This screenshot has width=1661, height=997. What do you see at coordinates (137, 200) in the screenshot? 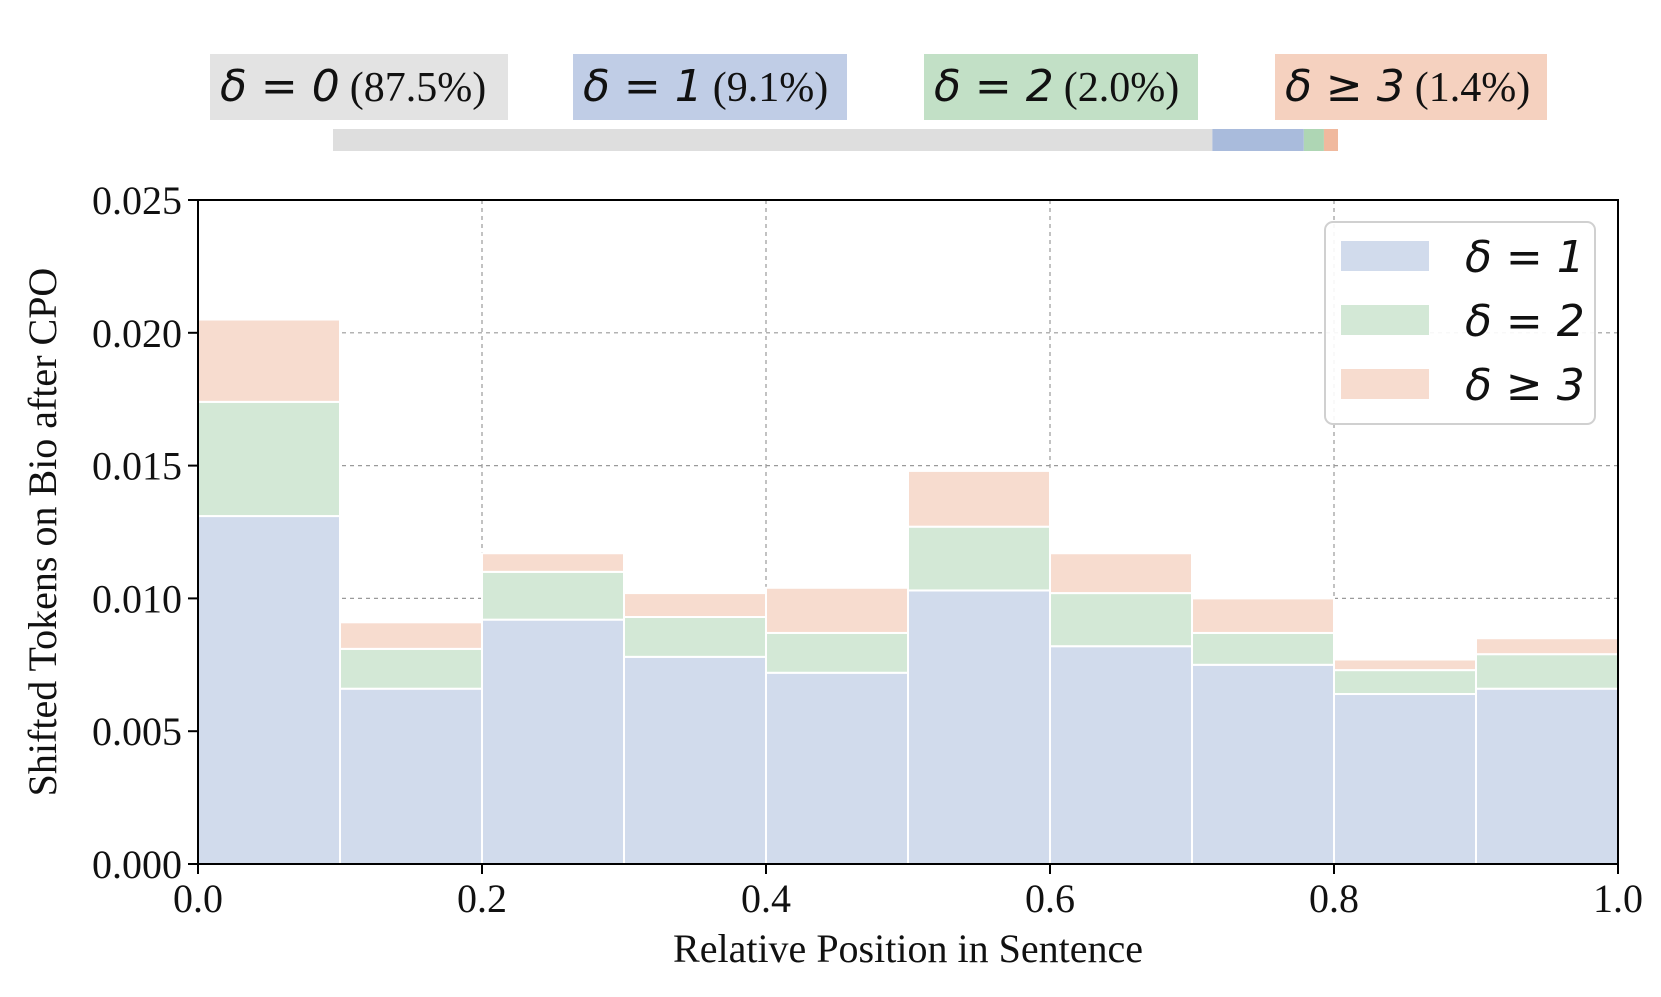
I see `y-tick-label: 0.025` at bounding box center [137, 200].